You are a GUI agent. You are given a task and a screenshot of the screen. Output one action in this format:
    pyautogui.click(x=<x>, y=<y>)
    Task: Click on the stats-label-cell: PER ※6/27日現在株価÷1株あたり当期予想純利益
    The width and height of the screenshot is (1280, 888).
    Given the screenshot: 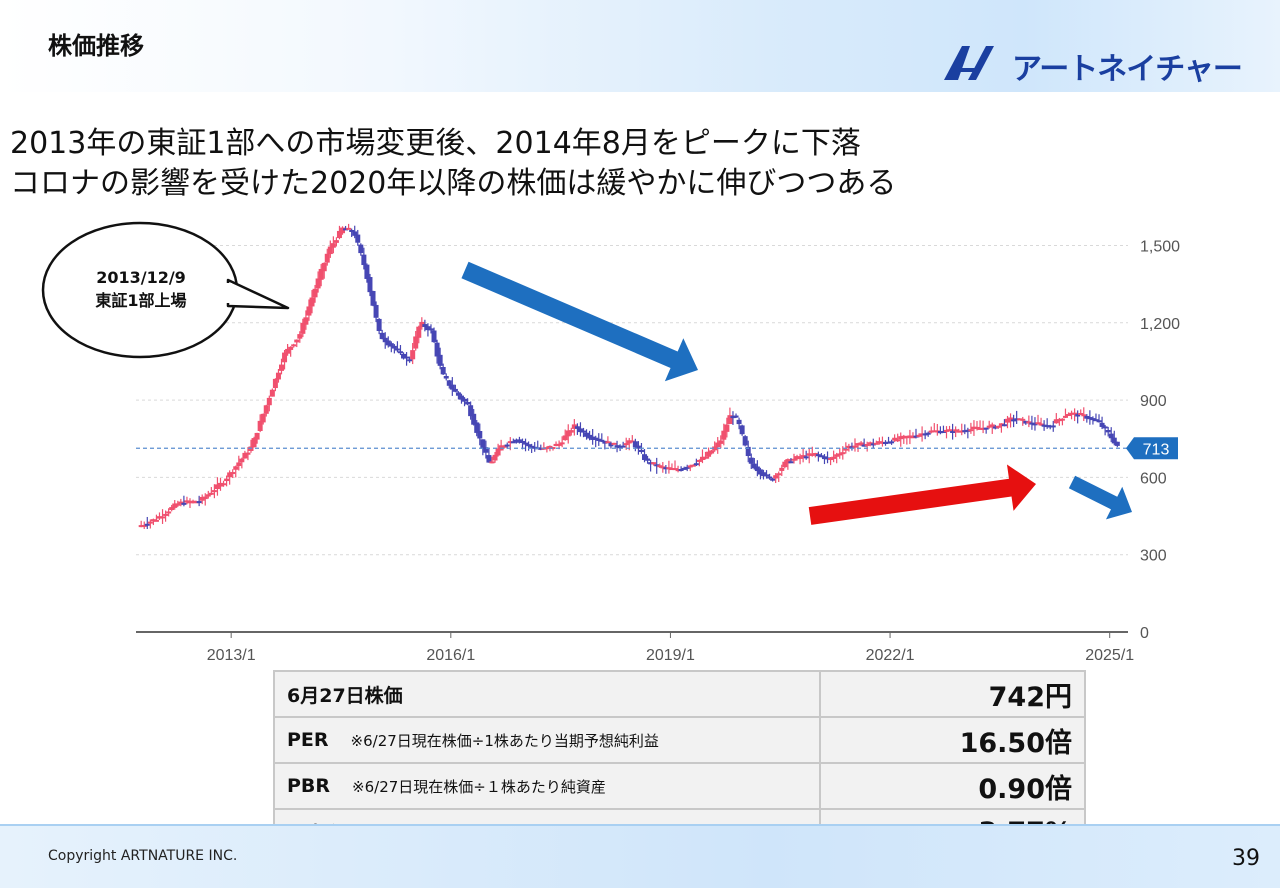 What is the action you would take?
    pyautogui.click(x=547, y=740)
    